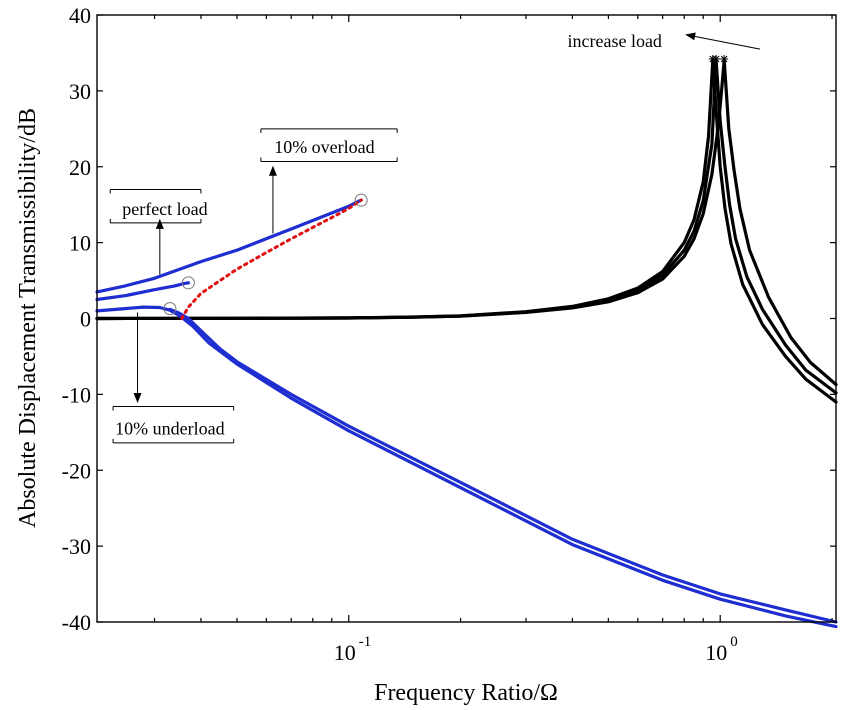 Image resolution: width=851 pixels, height=710 pixels. I want to click on y-tick-label-3: -10, so click(76, 394).